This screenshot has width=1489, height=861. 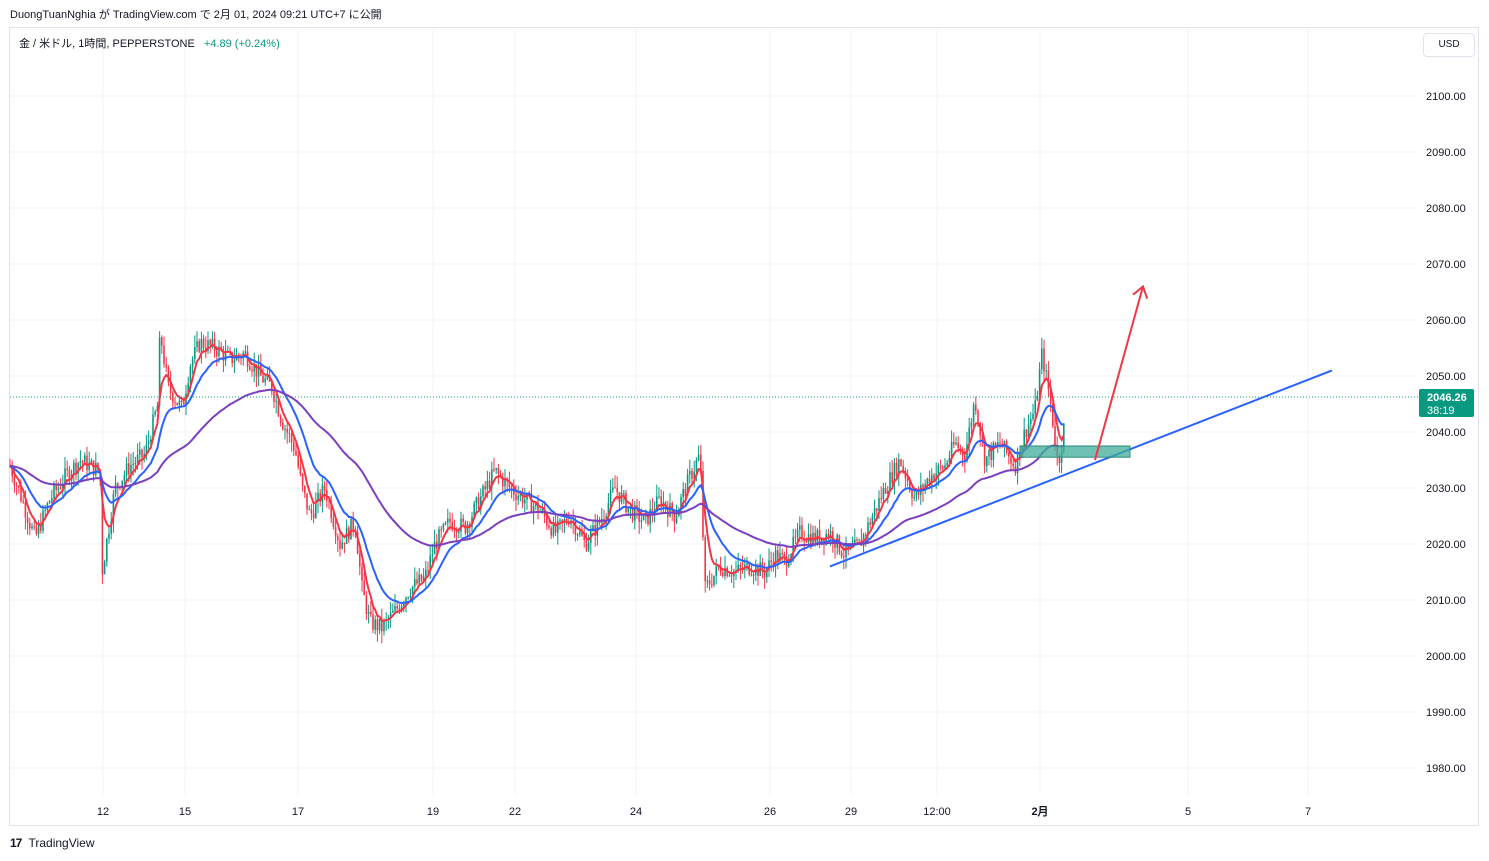 What do you see at coordinates (1446, 489) in the screenshot?
I see `y-tick-label: 2030.00` at bounding box center [1446, 489].